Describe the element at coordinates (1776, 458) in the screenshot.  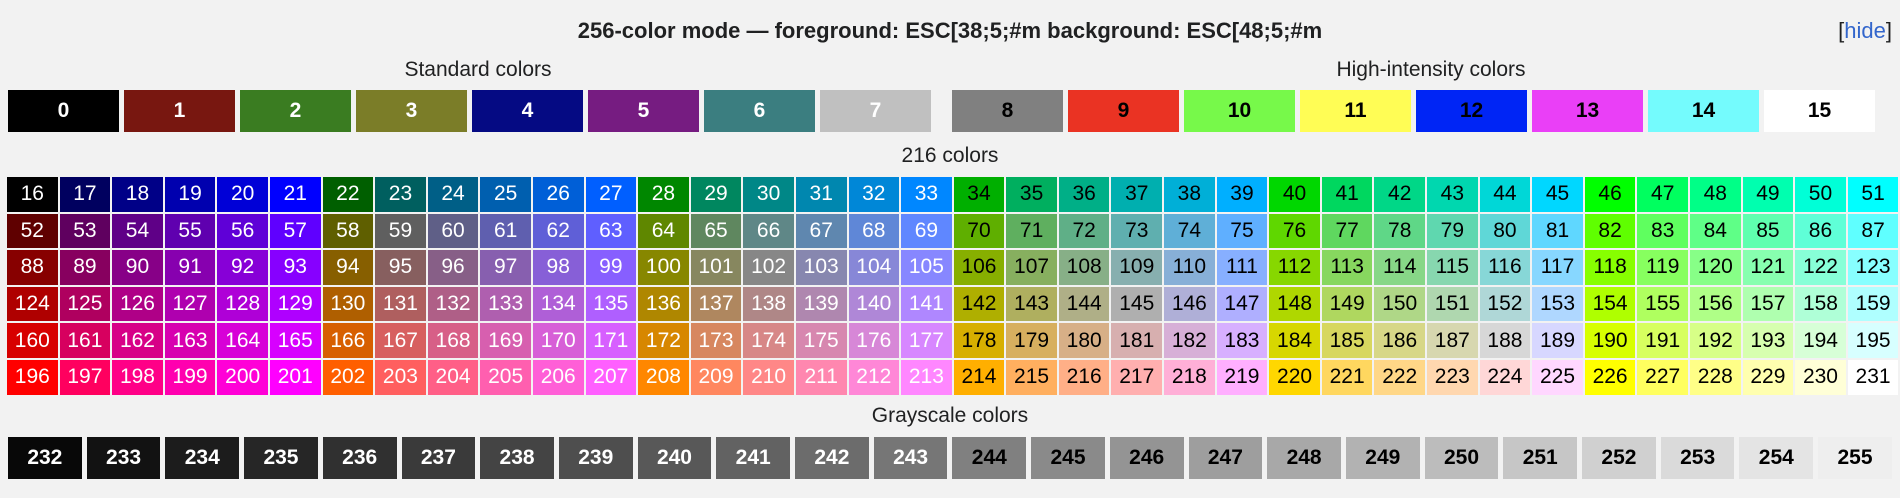
I see `grayscale-color-254: 254` at that location.